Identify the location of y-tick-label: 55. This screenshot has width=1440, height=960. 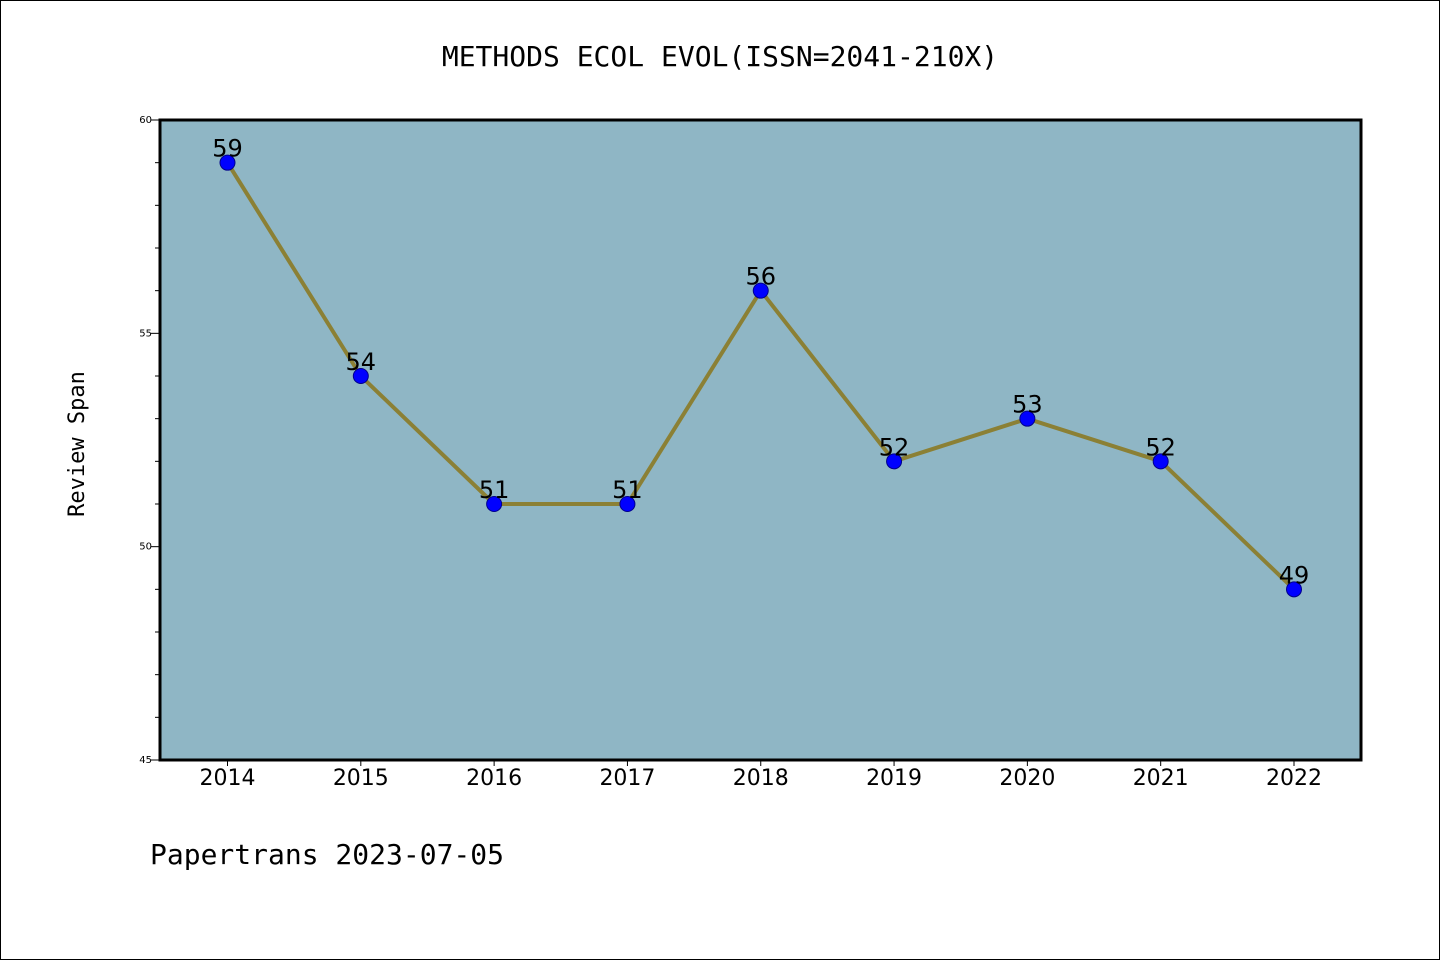
(145, 333).